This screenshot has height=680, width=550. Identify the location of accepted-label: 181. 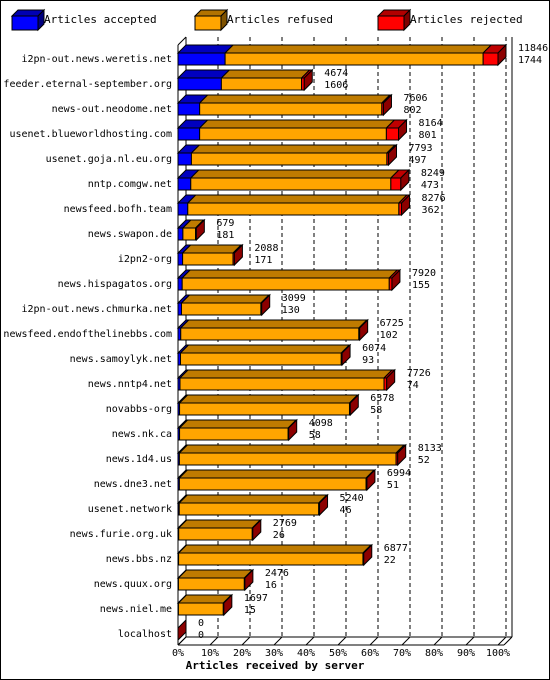
(225, 235).